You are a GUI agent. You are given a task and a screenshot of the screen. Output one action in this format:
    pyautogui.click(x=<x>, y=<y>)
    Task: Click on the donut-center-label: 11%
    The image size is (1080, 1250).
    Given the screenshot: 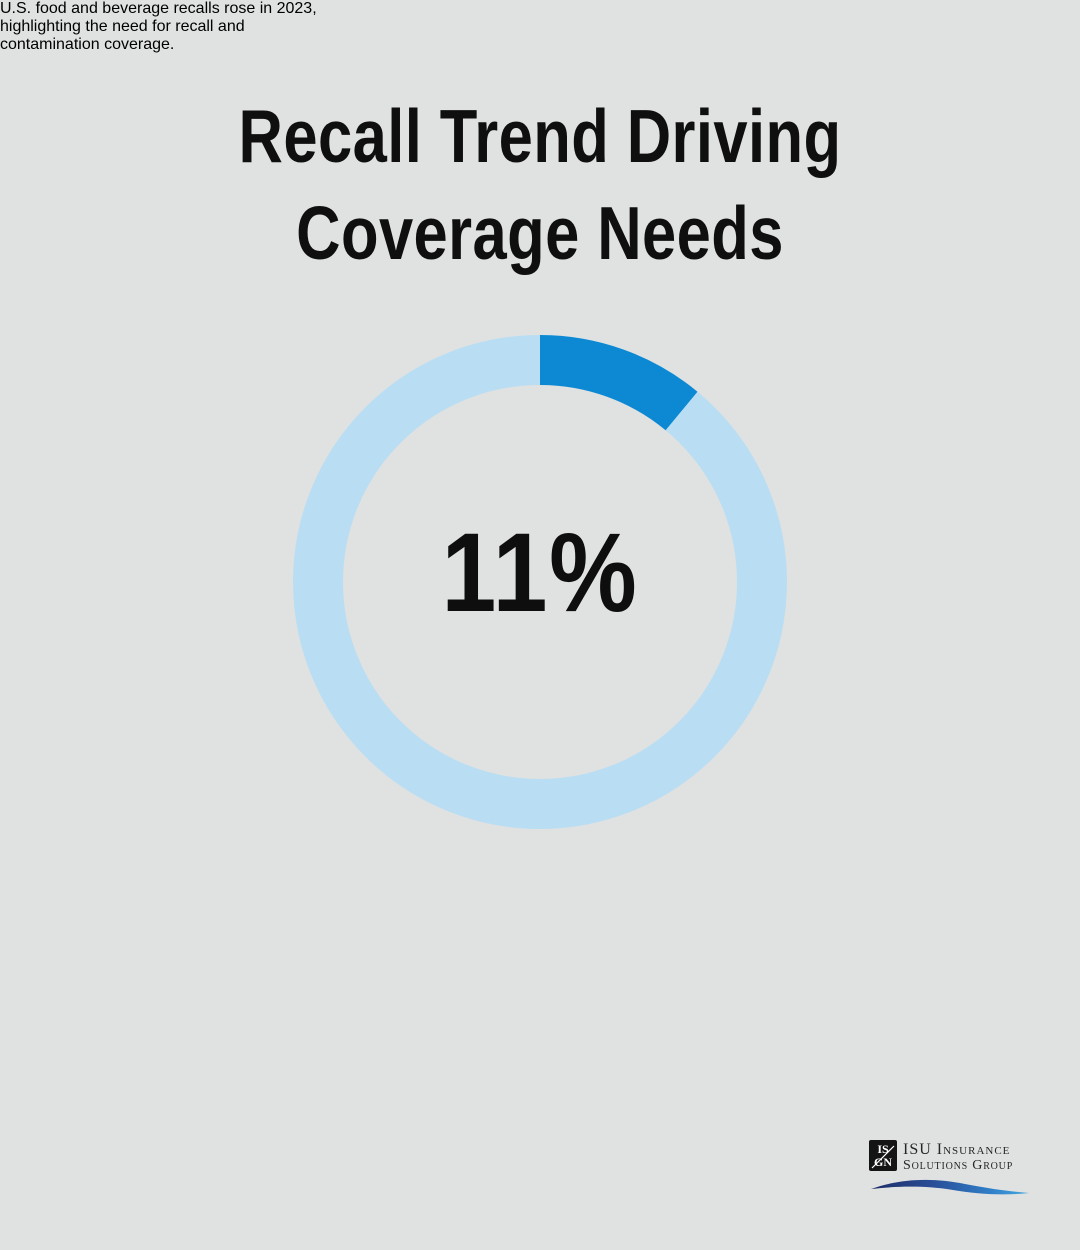 What is the action you would take?
    pyautogui.click(x=540, y=572)
    